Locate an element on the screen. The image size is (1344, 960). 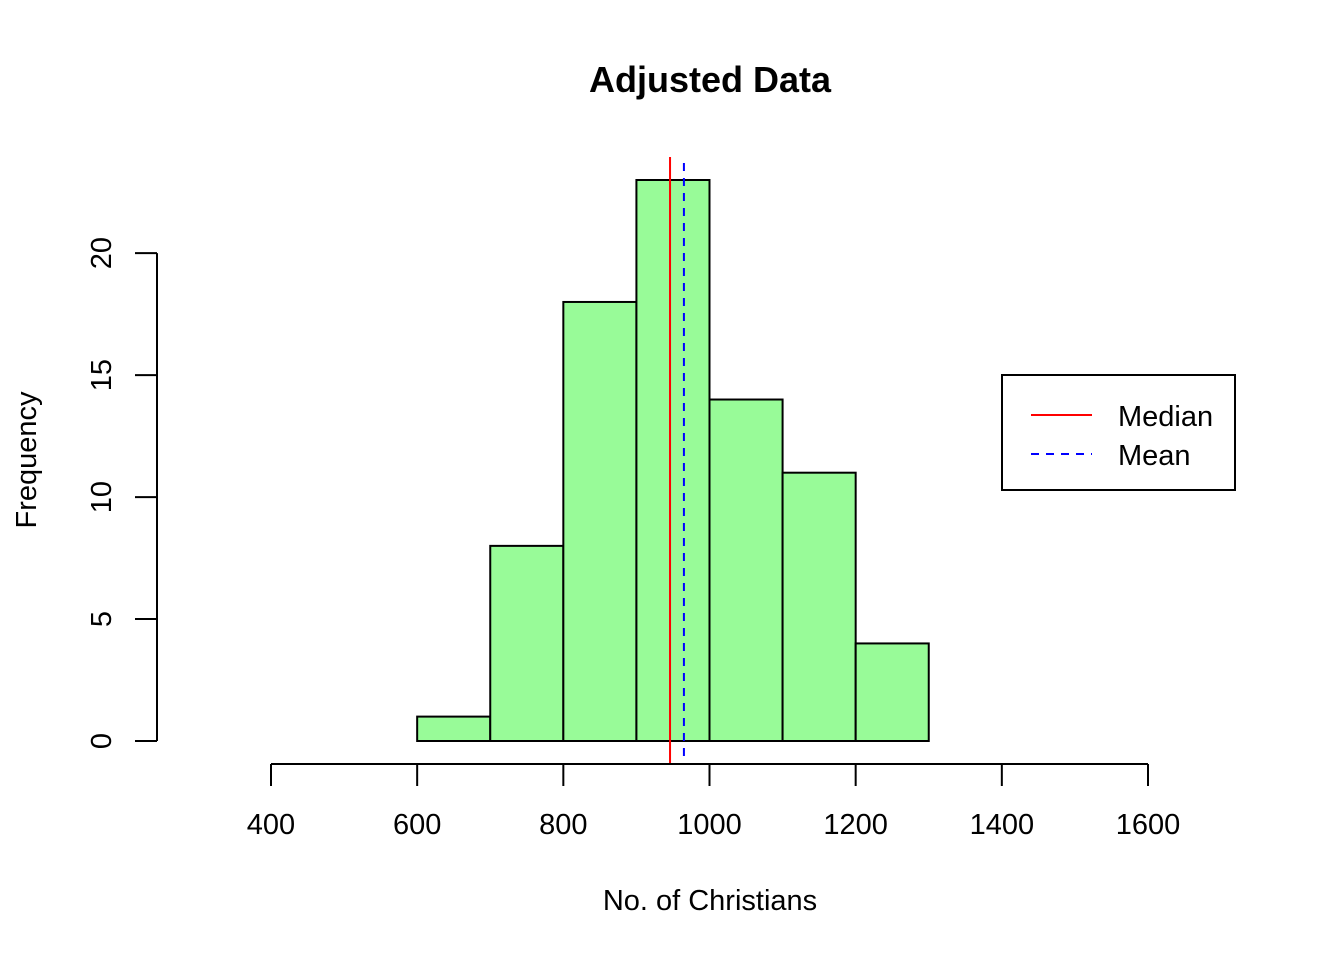
x-tick-label-400: 400 is located at coordinates (271, 825).